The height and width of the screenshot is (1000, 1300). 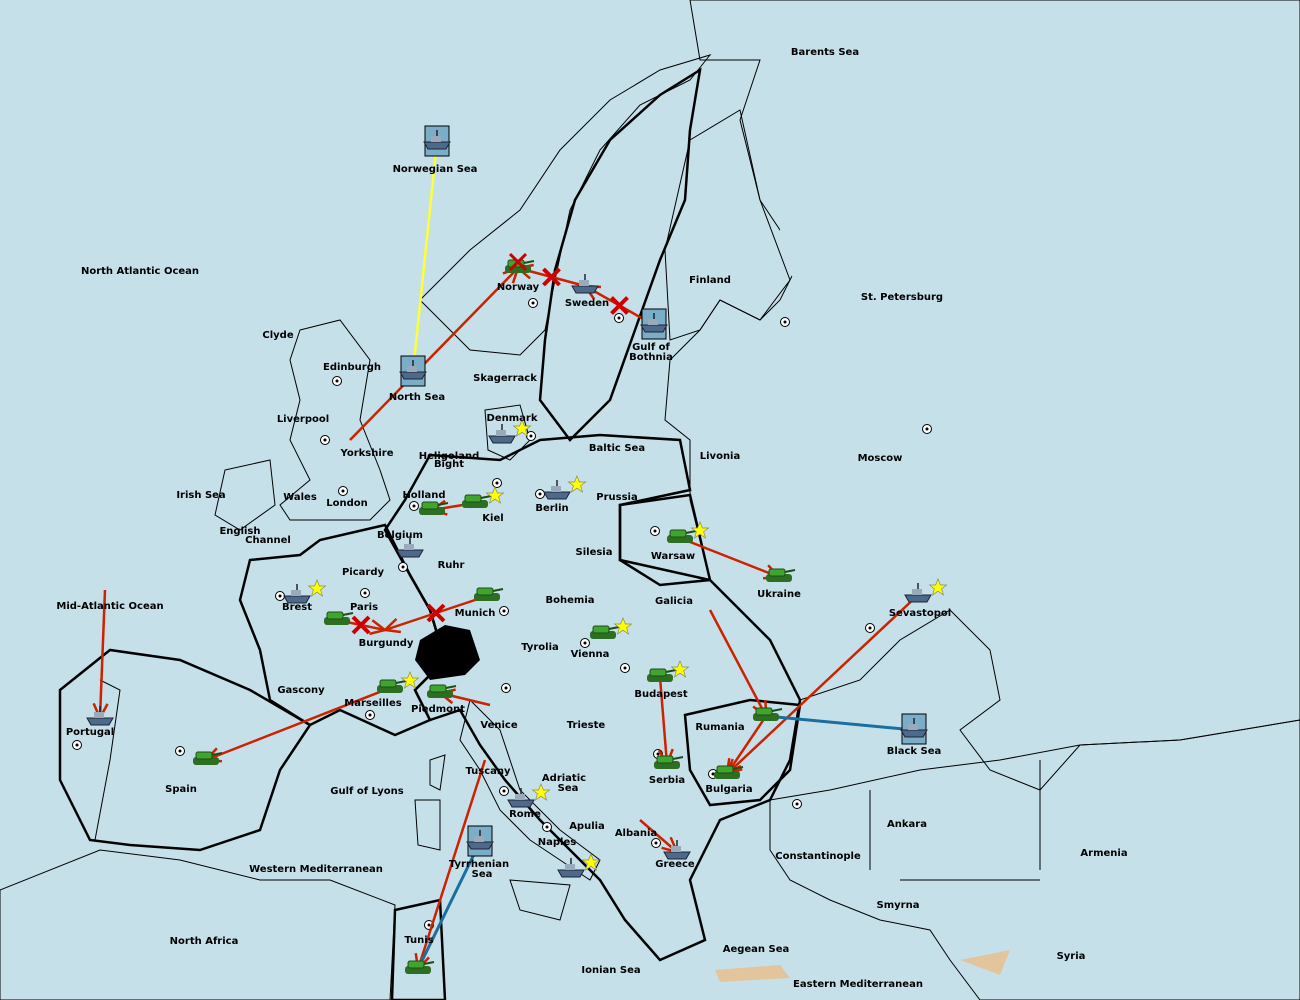 What do you see at coordinates (729, 772) in the screenshot?
I see `army-unit-bulgaria` at bounding box center [729, 772].